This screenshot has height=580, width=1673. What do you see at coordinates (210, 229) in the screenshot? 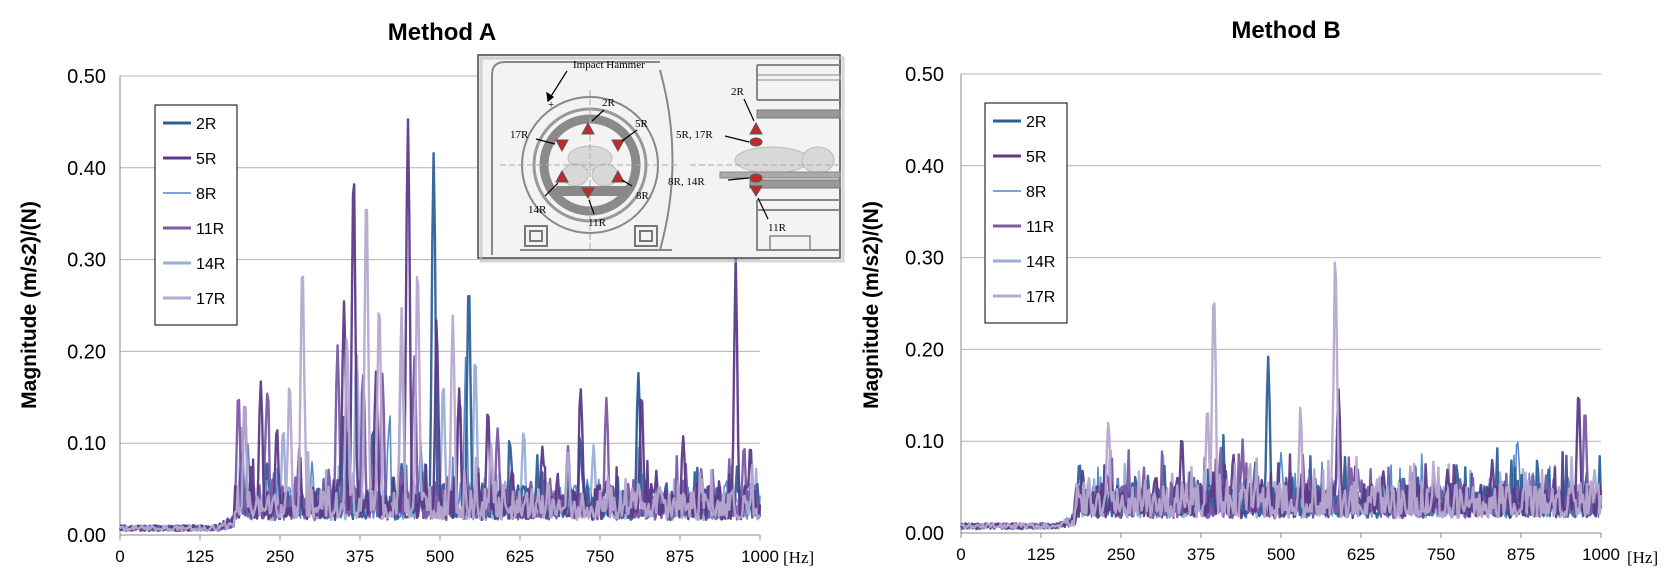
I see `legend-label-a-11r: 11R` at bounding box center [210, 229].